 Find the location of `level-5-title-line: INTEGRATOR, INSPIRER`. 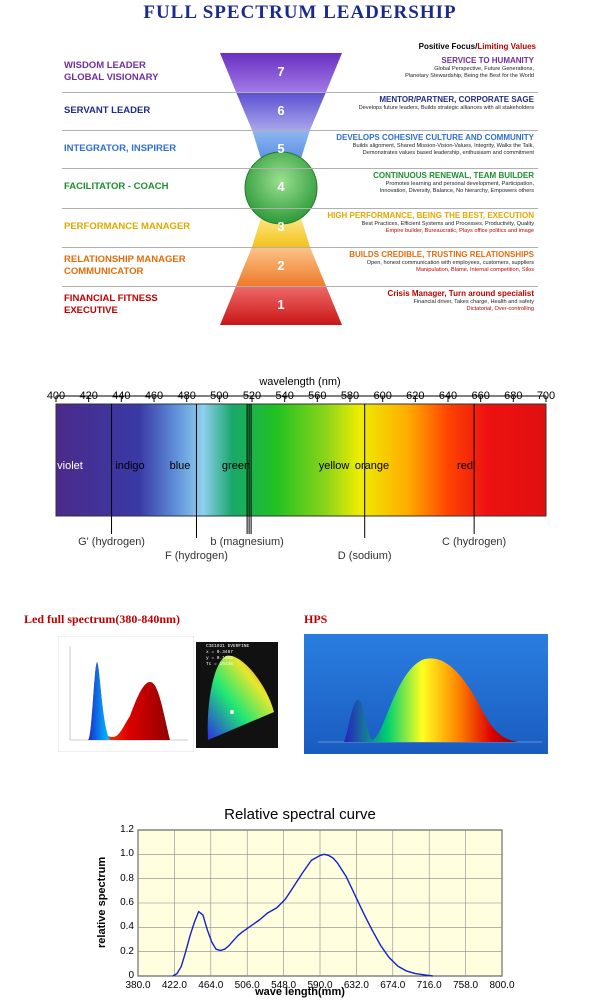

level-5-title-line: INTEGRATOR, INSPIRER is located at coordinates (120, 148).